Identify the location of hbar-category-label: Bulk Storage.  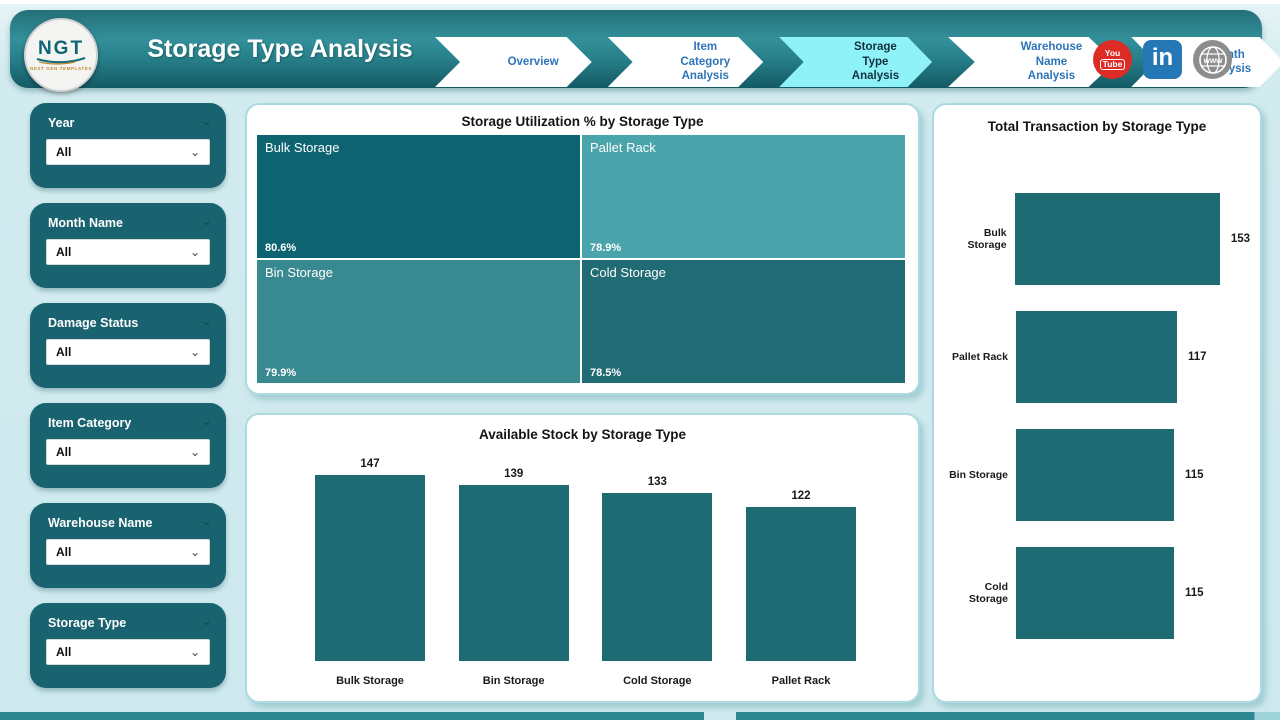
(987, 239).